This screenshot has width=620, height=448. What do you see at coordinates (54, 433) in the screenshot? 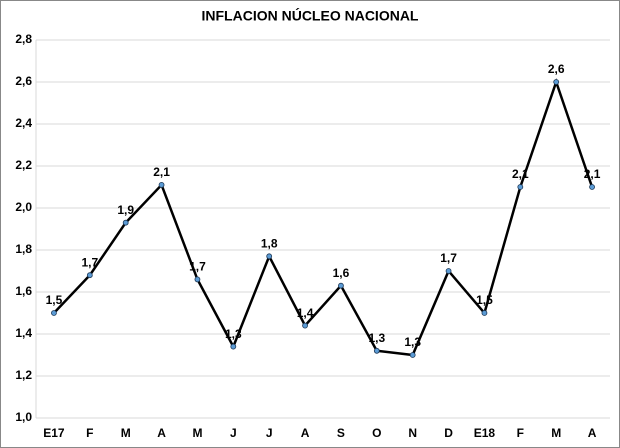
I see `x-tick-label: E17` at bounding box center [54, 433].